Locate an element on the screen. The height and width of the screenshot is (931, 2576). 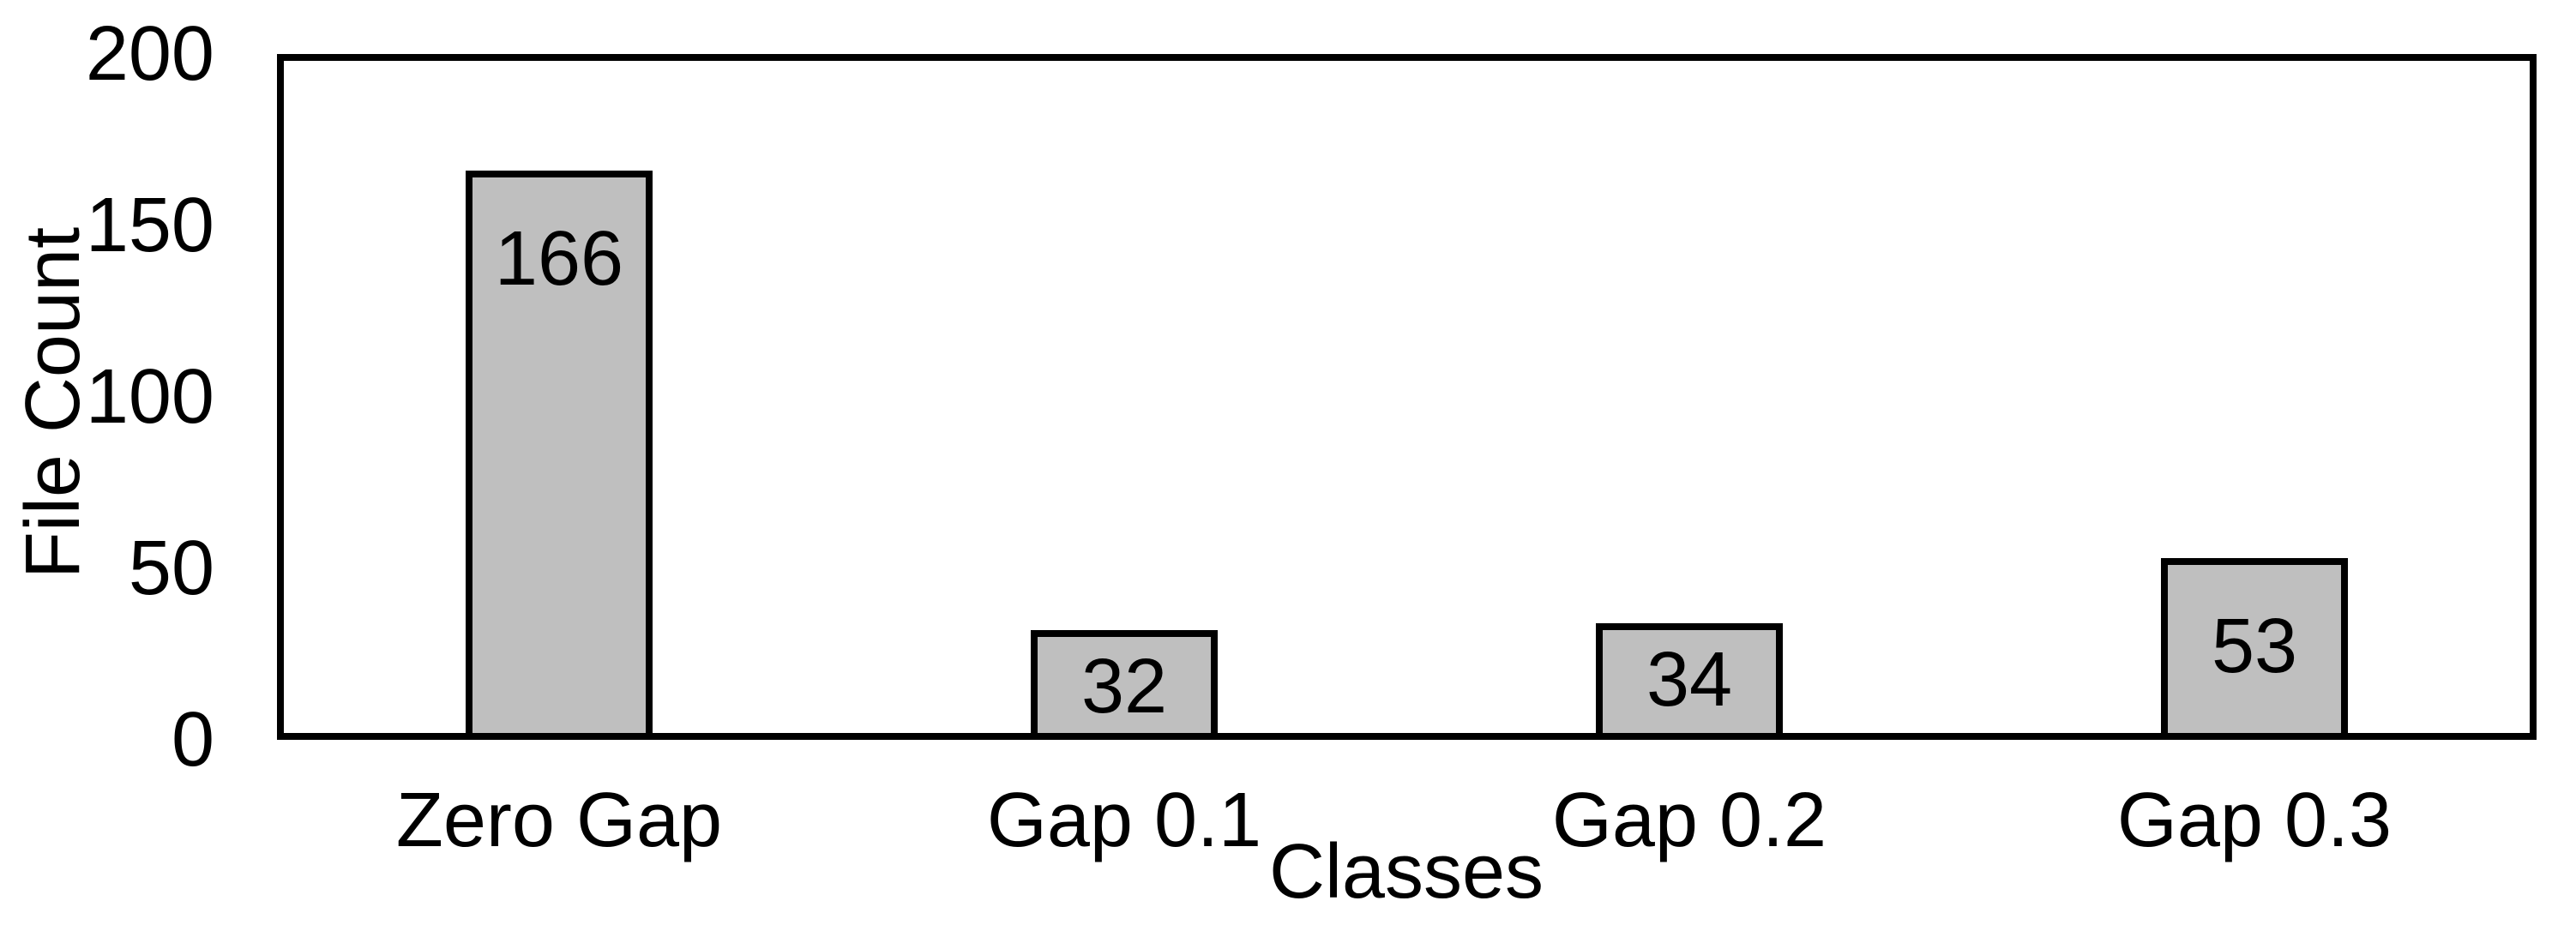
x-tick-label: Gap 0.2 is located at coordinates (1689, 820).